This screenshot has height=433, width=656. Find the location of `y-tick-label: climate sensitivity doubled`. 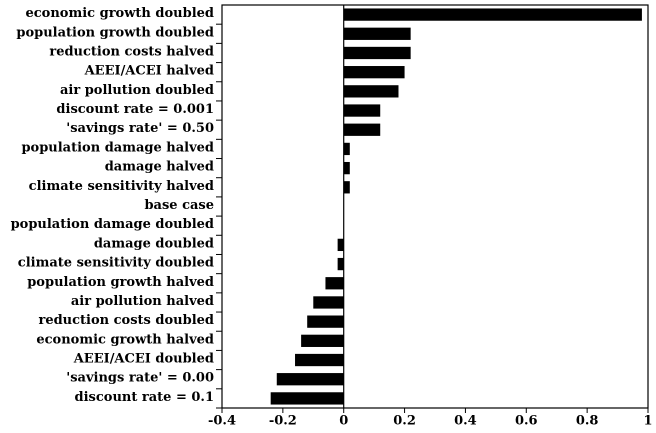

y-tick-label: climate sensitivity doubled is located at coordinates (116, 263).